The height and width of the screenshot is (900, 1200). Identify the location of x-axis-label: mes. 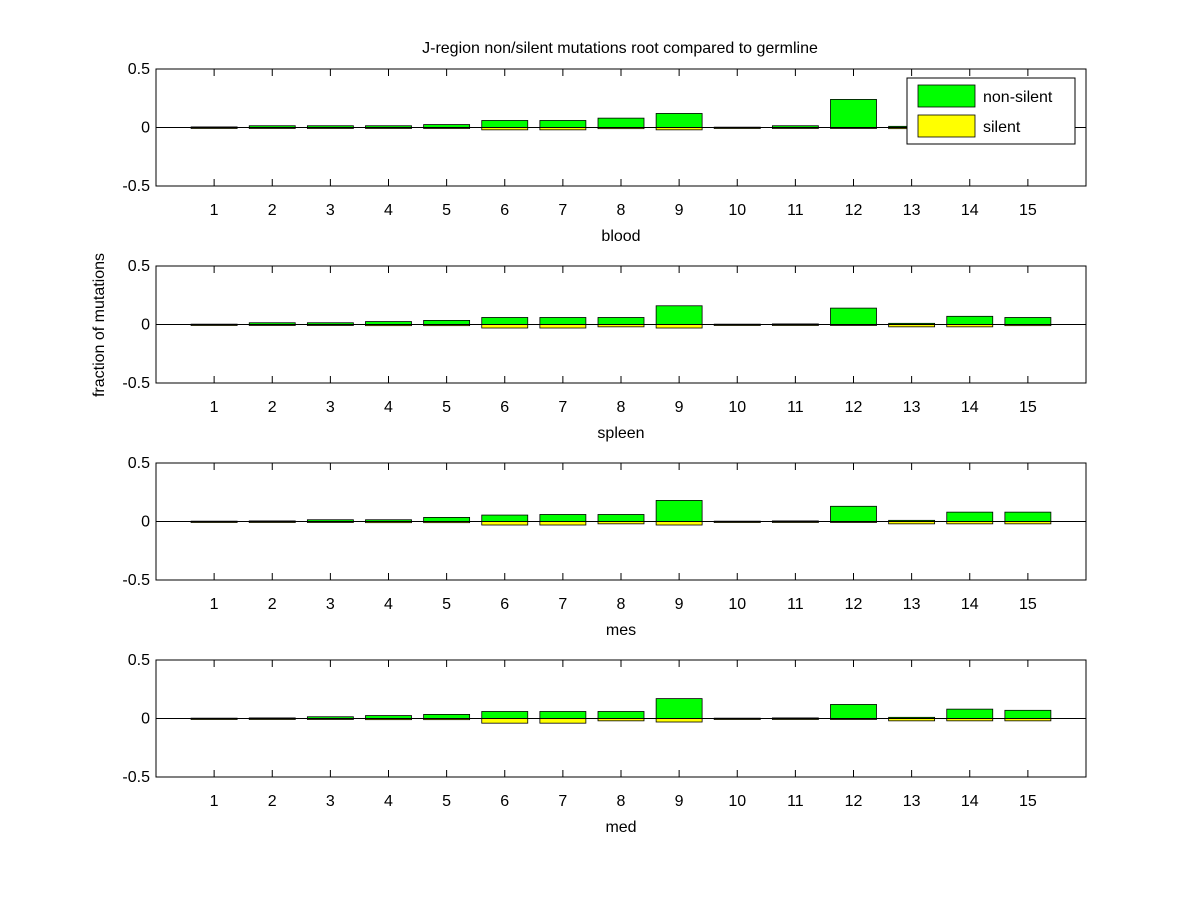
(621, 630).